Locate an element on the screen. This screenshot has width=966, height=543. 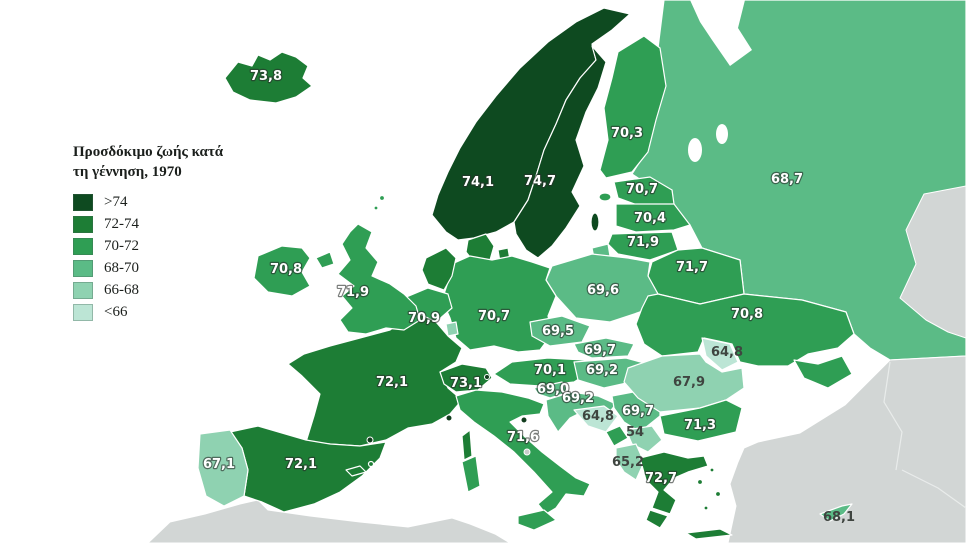
country-albania is located at coordinates (630, 462).